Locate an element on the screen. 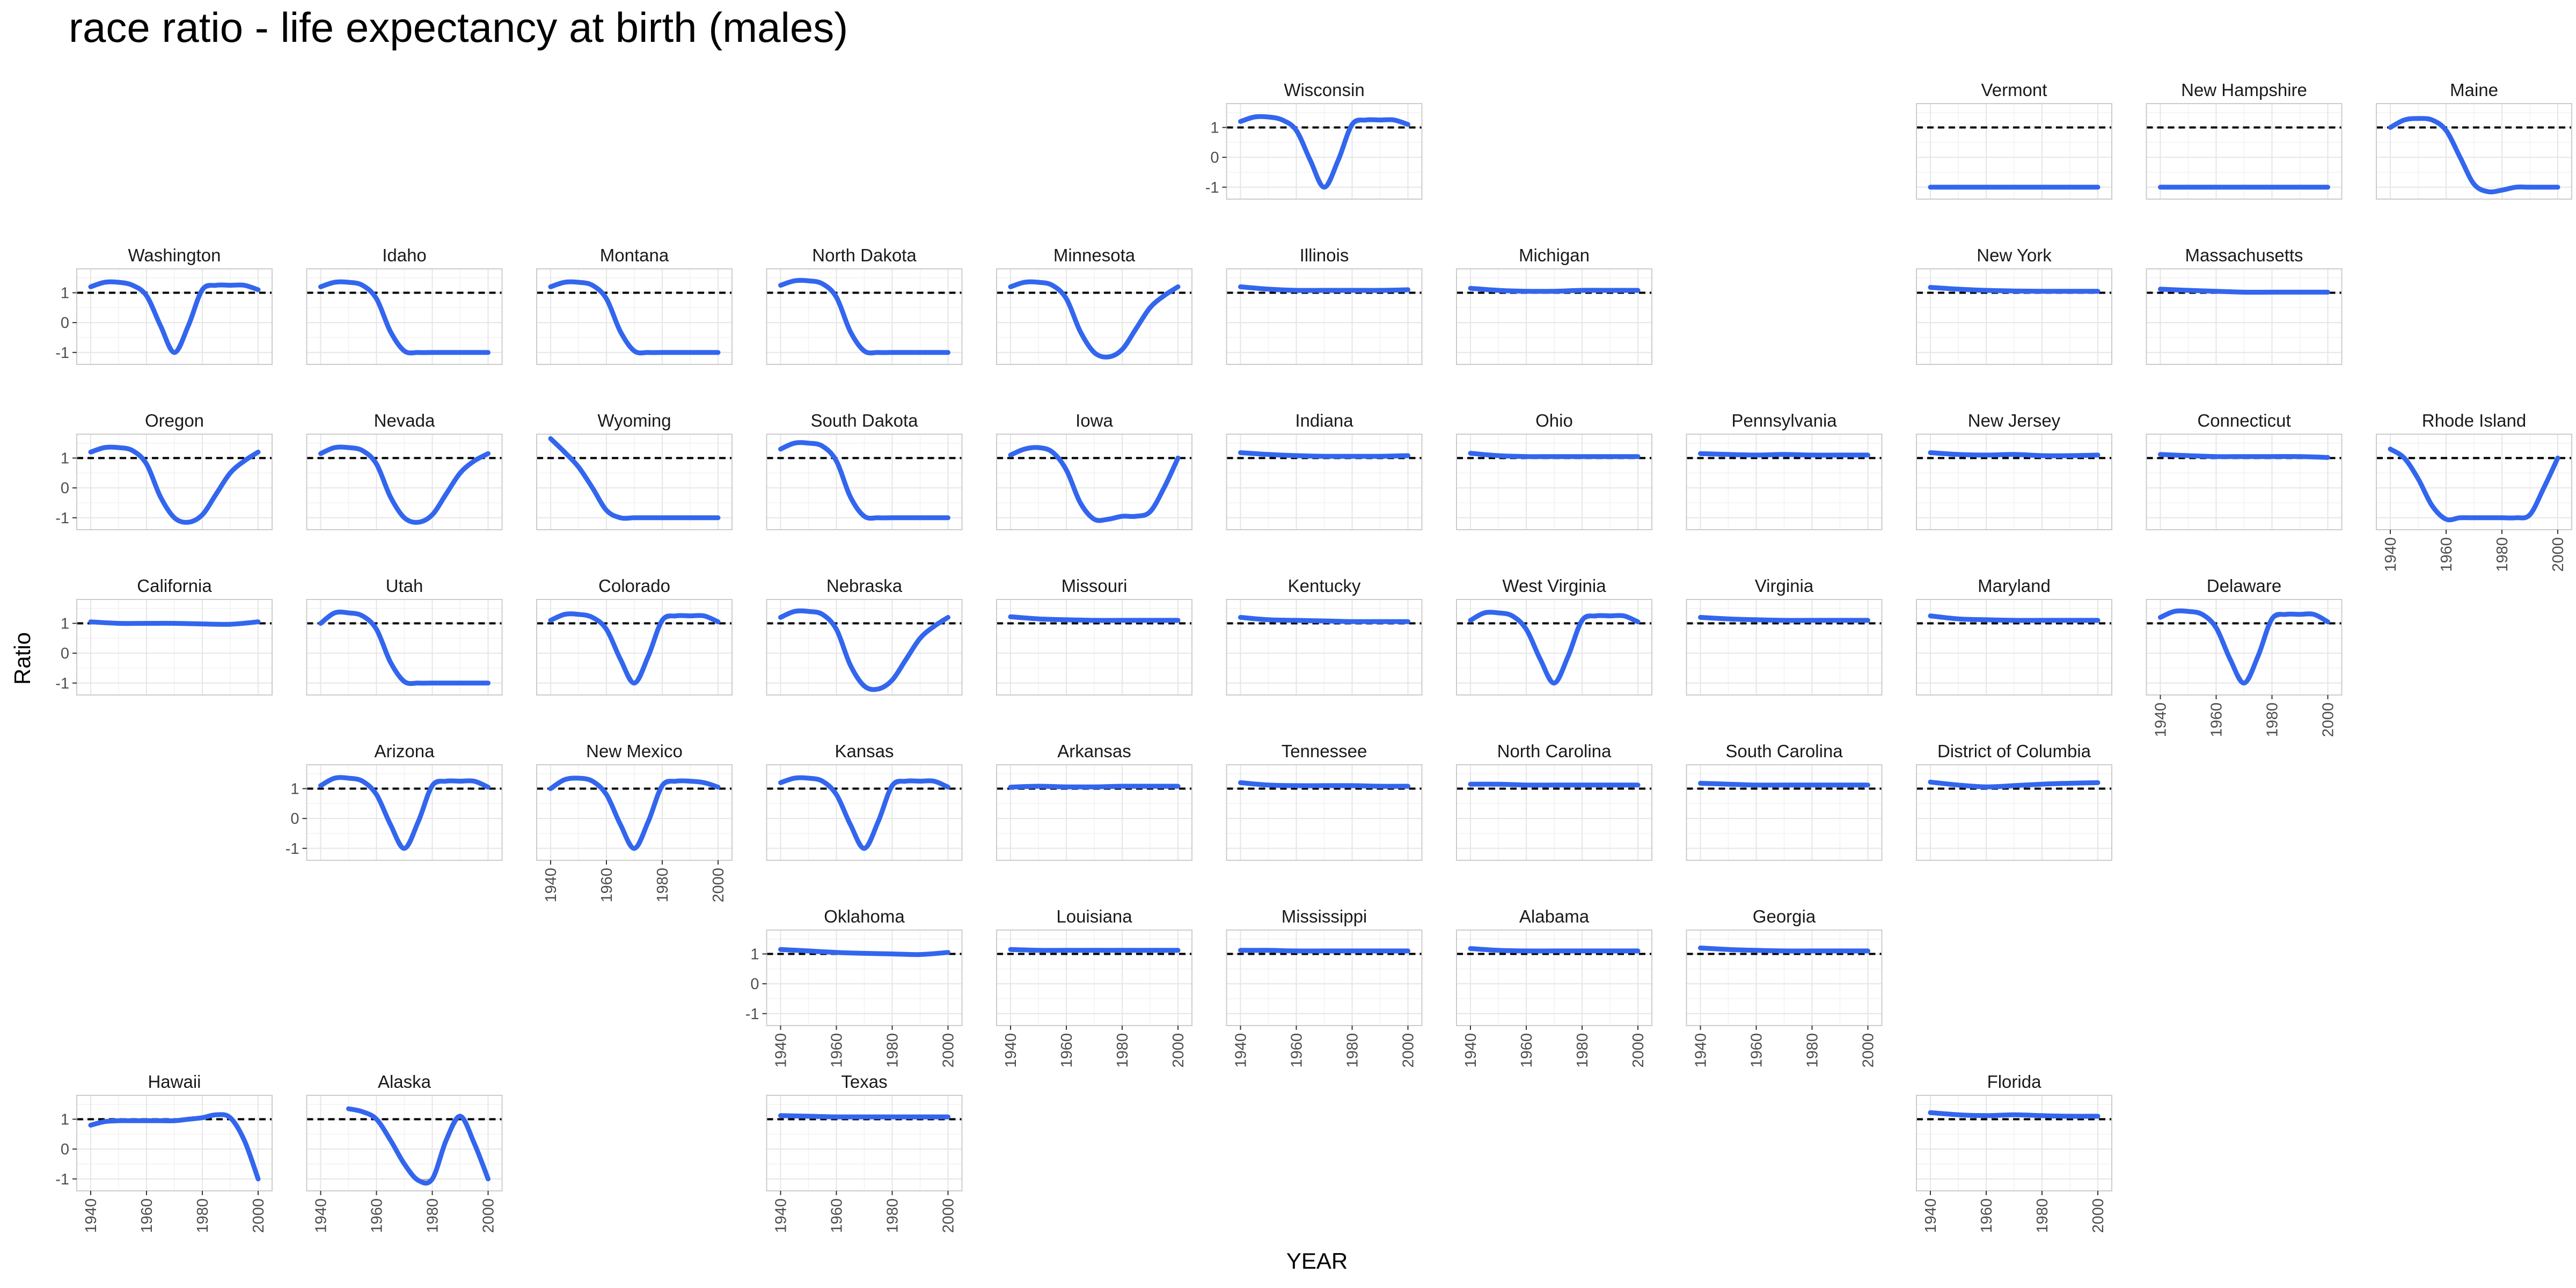  panel-title-oklahoma: Oklahoma is located at coordinates (864, 916).